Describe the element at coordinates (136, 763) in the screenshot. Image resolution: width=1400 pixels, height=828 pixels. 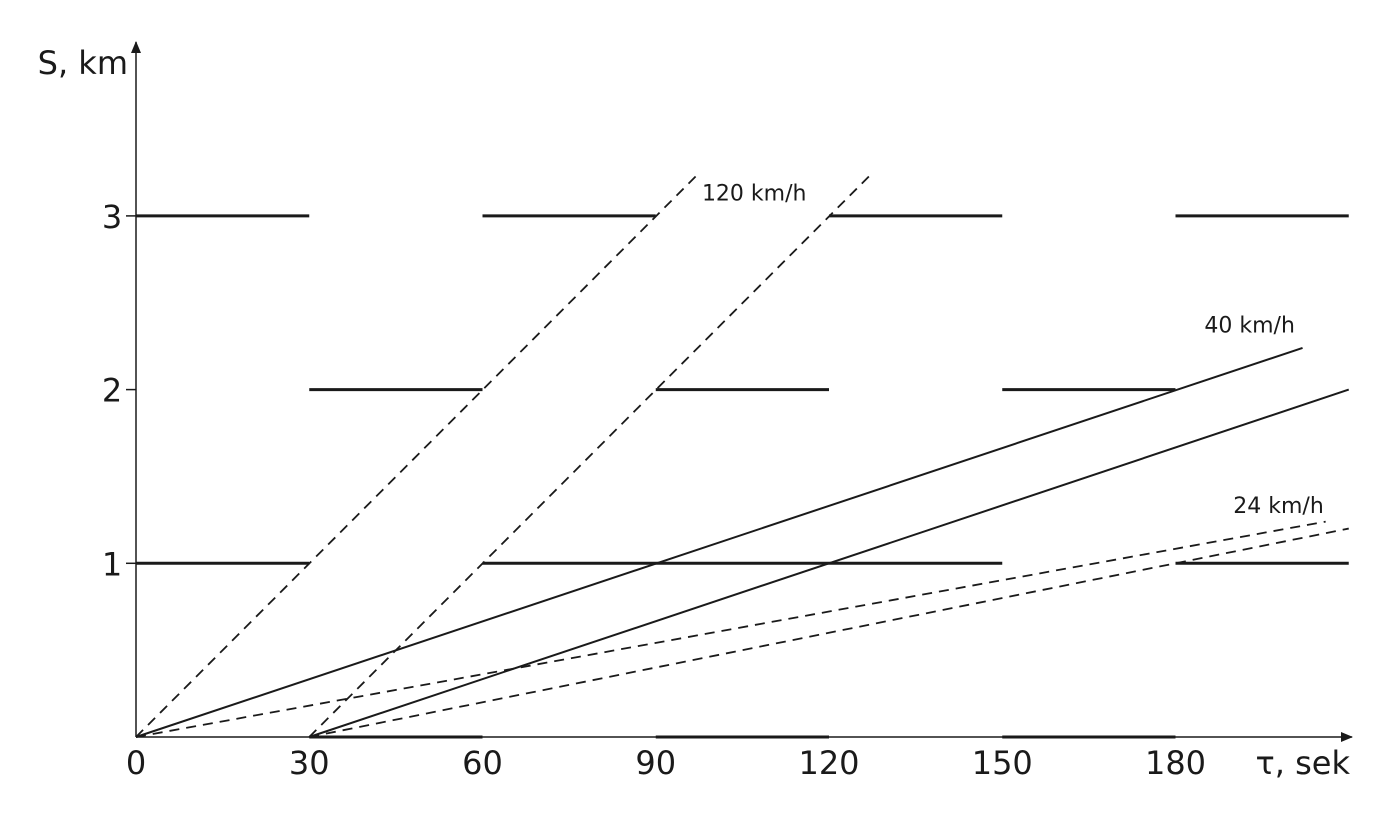
I see `x-tick-label-0: 0` at that location.